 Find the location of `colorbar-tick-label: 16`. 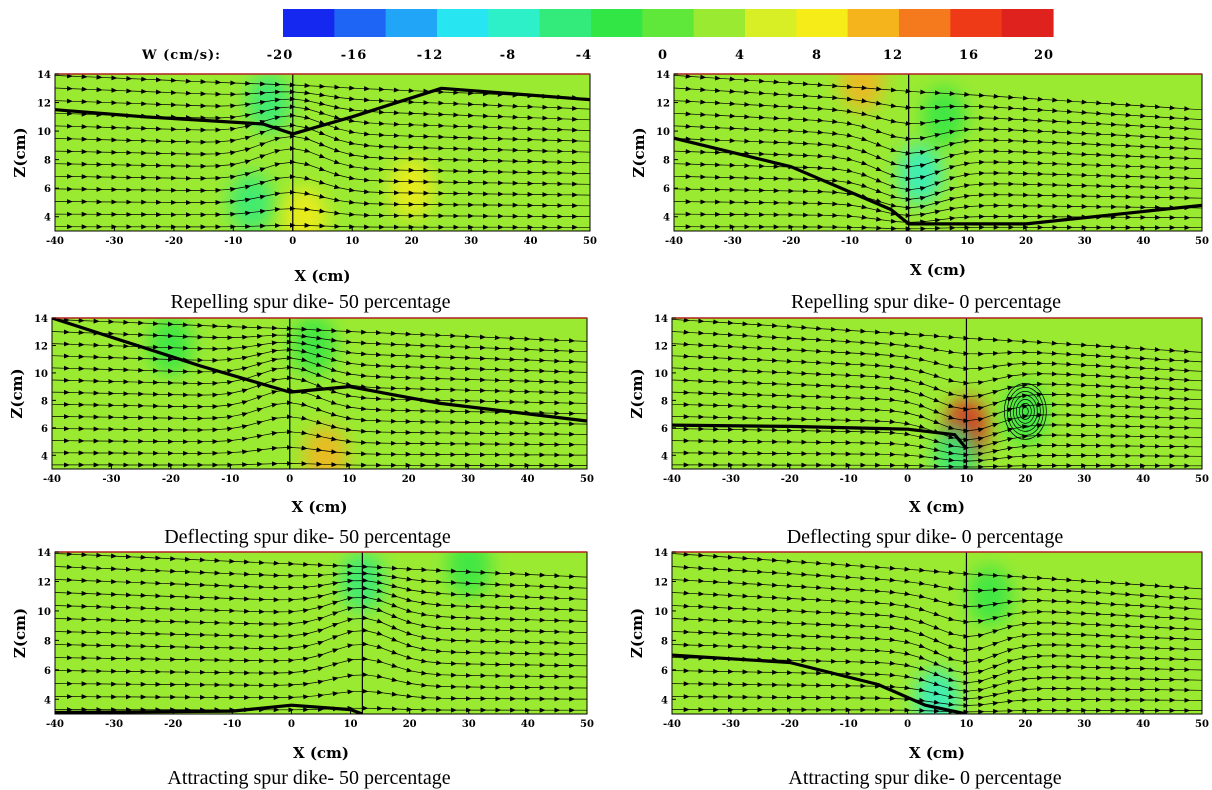

colorbar-tick-label: 16 is located at coordinates (969, 55).